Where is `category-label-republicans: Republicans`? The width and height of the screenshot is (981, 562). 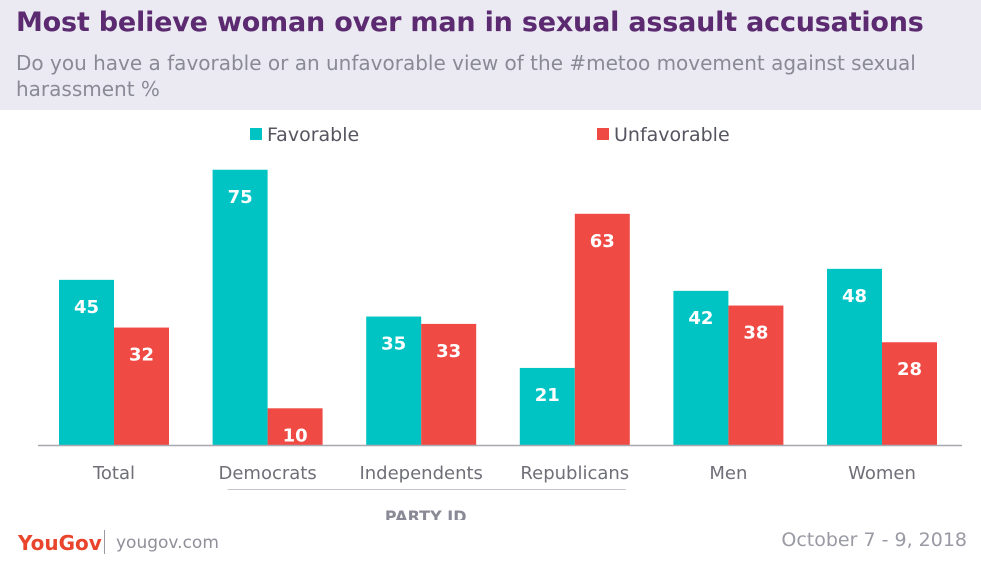 category-label-republicans: Republicans is located at coordinates (574, 473).